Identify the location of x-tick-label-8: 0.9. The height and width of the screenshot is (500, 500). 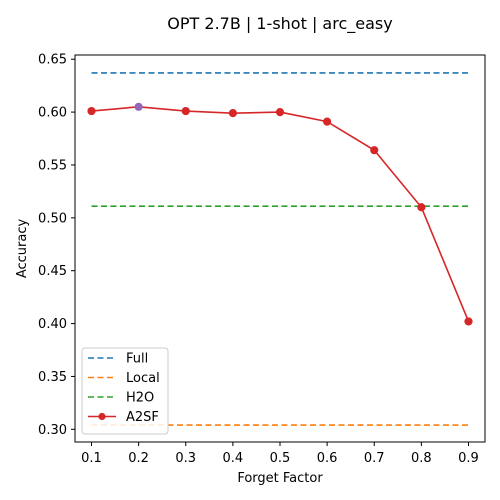
(468, 458).